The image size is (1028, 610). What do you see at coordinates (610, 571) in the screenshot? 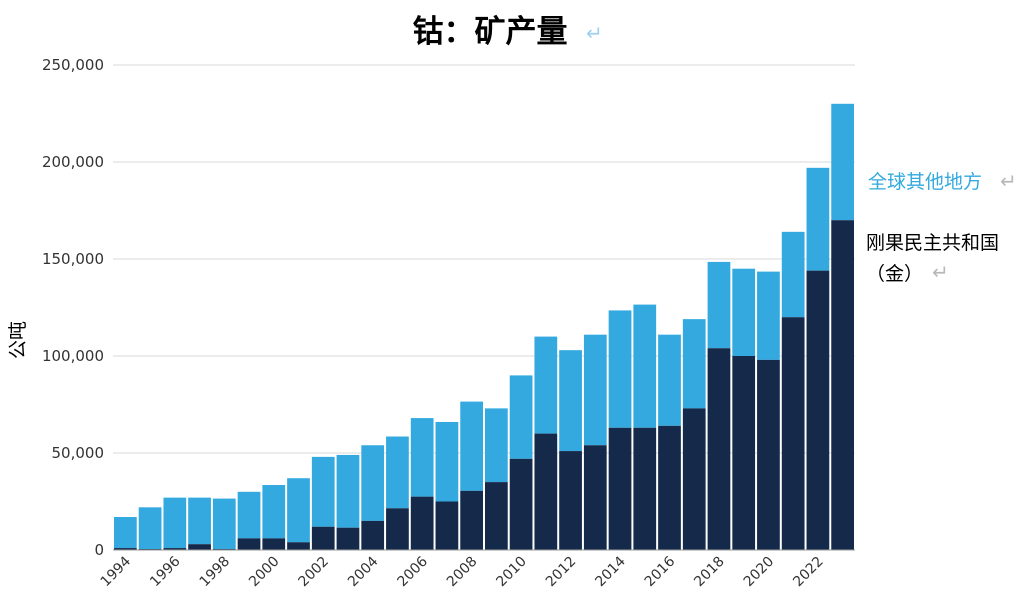
I see `x-tick-label: 2014` at bounding box center [610, 571].